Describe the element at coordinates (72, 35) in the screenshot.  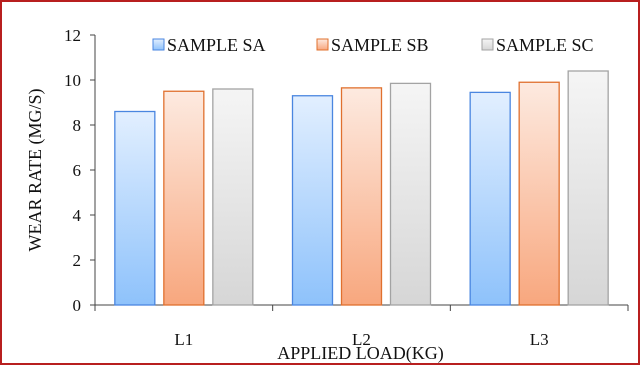
I see `y-tick-label: 12` at that location.